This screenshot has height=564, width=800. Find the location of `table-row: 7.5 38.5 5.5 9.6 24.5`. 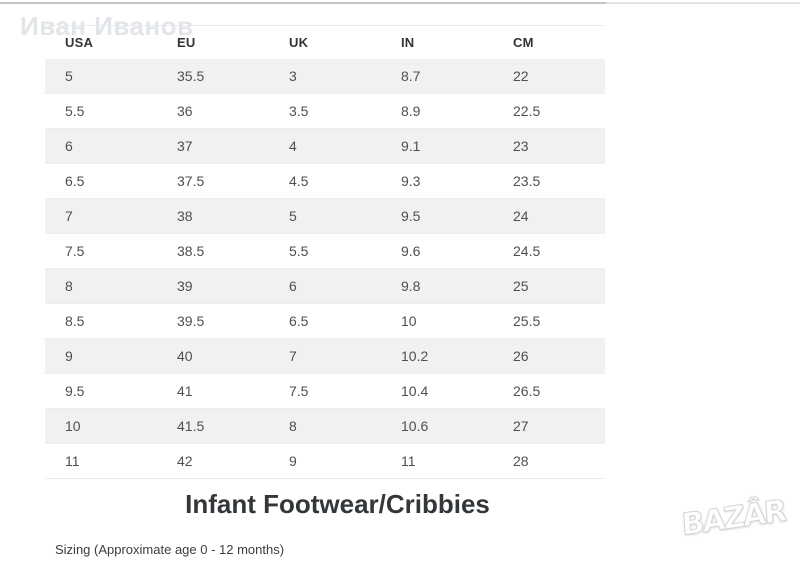

table-row: 7.5 38.5 5.5 9.6 24.5 is located at coordinates (325, 251).